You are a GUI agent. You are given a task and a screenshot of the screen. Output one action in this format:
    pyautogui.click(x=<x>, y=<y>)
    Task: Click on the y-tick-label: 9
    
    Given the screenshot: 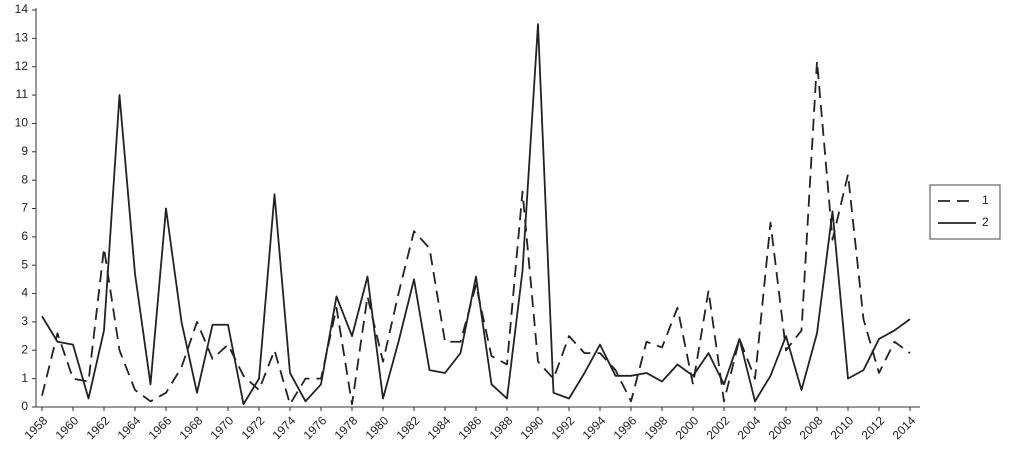 What is the action you would take?
    pyautogui.click(x=24, y=151)
    